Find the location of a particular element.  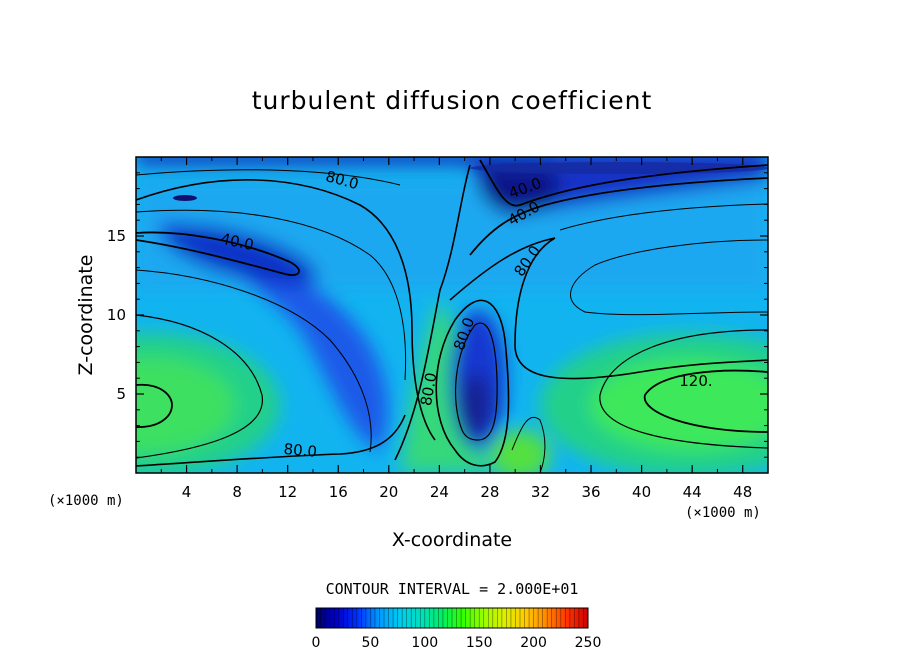

contour-100-right is located at coordinates (683, 389).